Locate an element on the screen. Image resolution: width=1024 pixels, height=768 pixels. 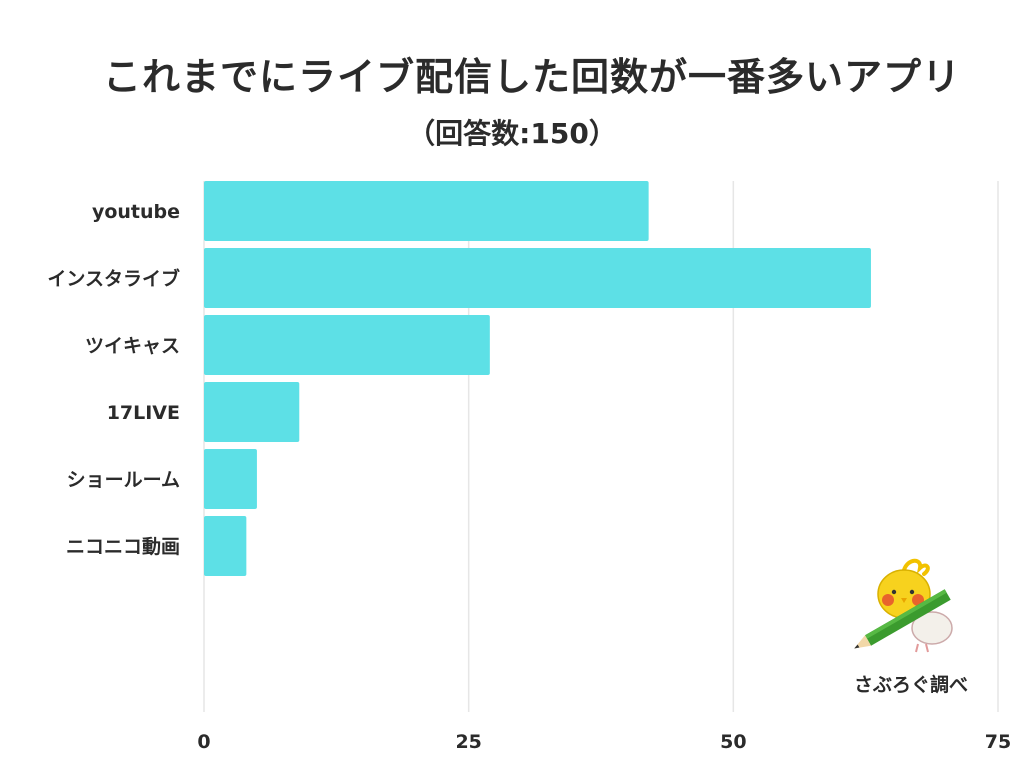
chart-subtitle: （回答数:150） is located at coordinates (512, 133).